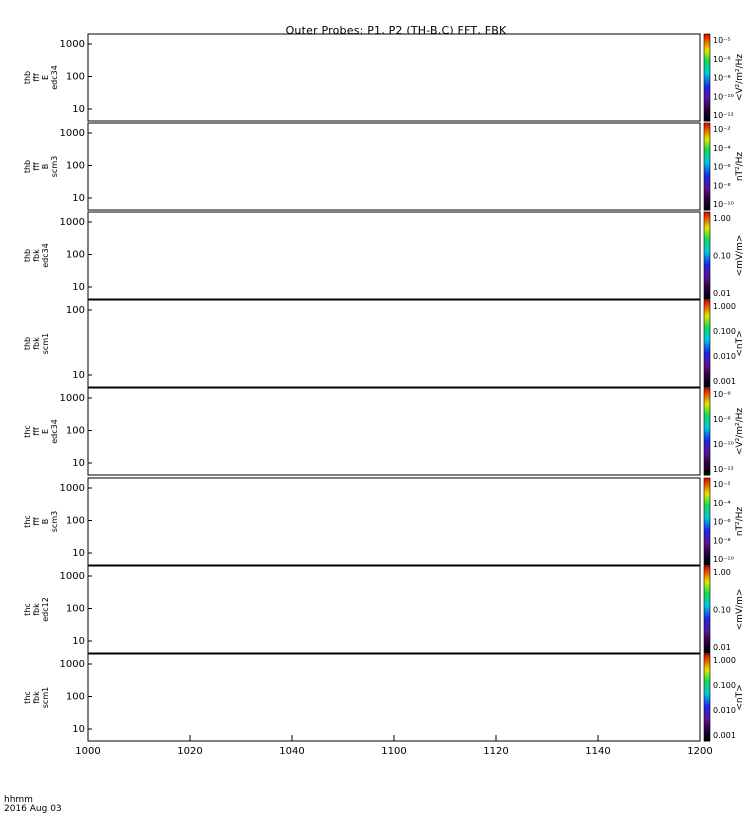 This screenshot has width=750, height=814. I want to click on colorbar-tick-label: 1.00, so click(722, 218).